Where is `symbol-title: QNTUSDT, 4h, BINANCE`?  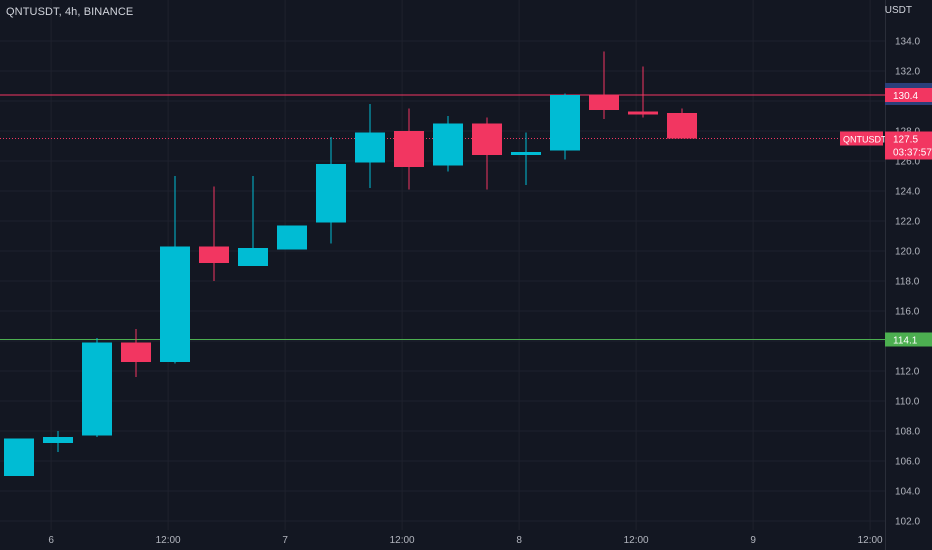 symbol-title: QNTUSDT, 4h, BINANCE is located at coordinates (70, 12).